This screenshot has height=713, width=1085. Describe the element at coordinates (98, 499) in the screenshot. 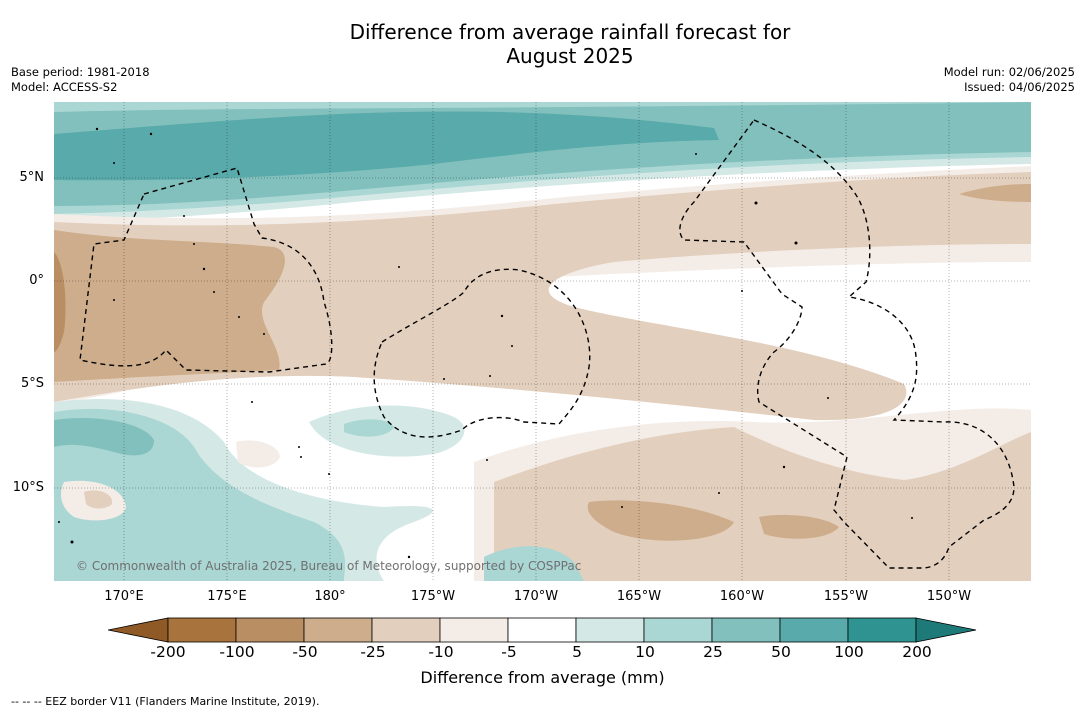

I see `dry-southwest-core` at that location.